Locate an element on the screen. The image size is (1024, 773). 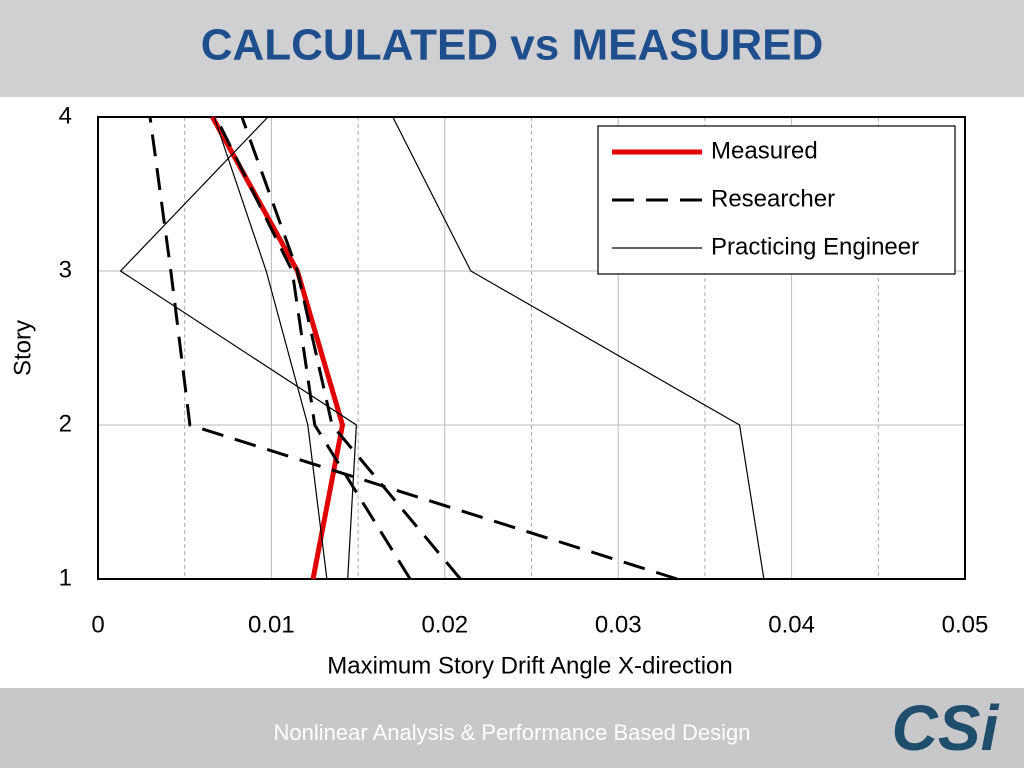
logo: CSi is located at coordinates (946, 728).